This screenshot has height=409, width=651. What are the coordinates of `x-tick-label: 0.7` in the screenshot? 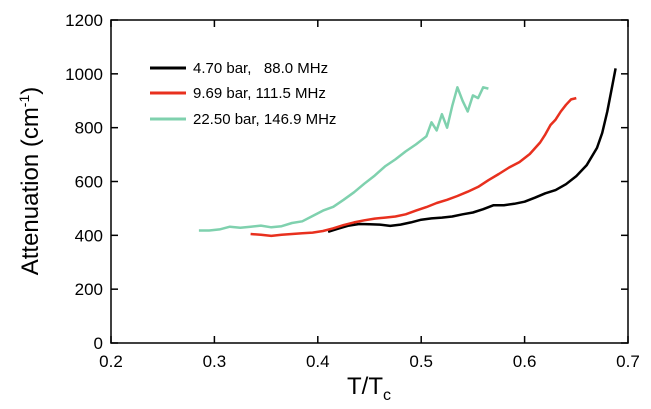 It's located at (628, 361).